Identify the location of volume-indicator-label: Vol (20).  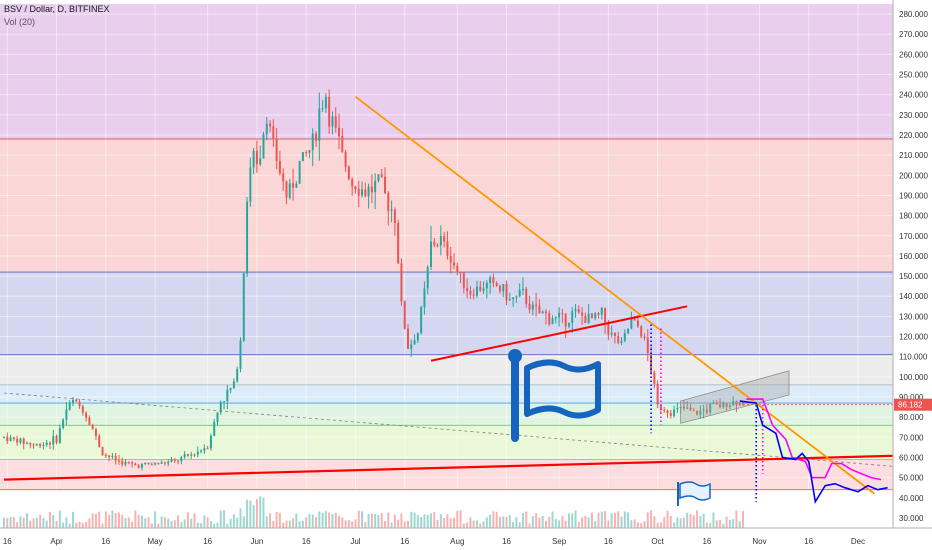
(20, 22).